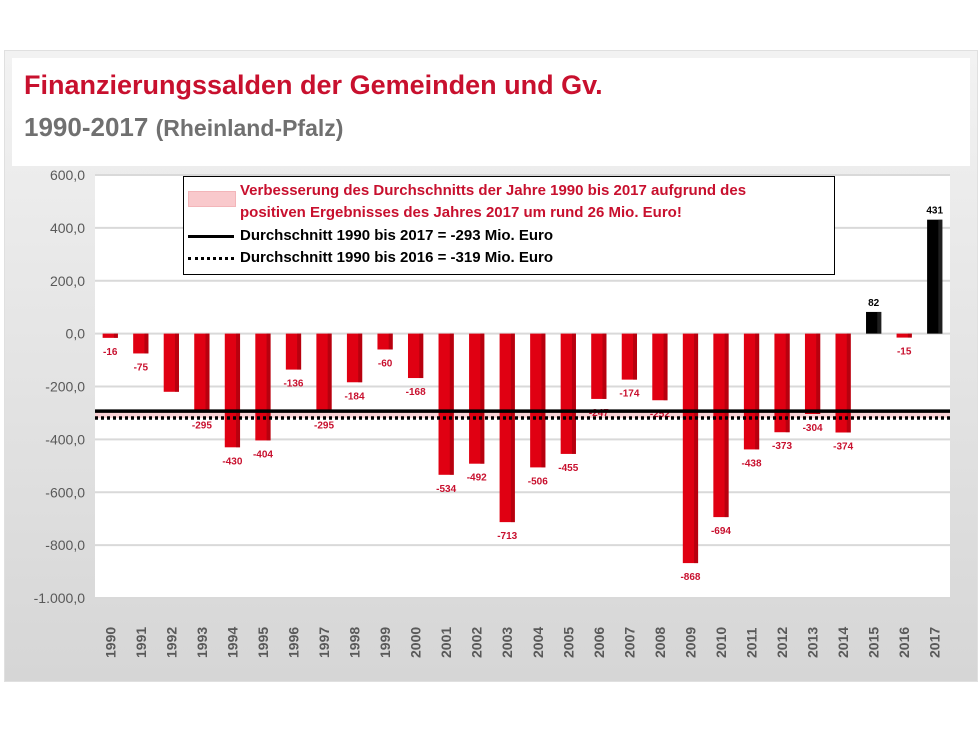  What do you see at coordinates (141, 367) in the screenshot?
I see `data-label: -75` at bounding box center [141, 367].